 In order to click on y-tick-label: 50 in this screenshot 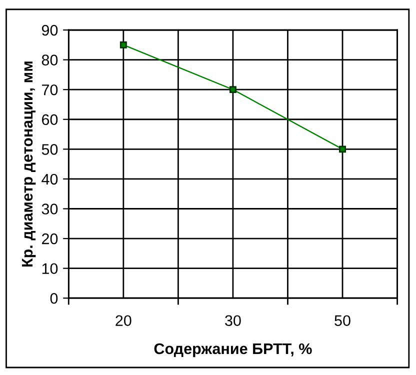, I will do `click(50, 149)`.